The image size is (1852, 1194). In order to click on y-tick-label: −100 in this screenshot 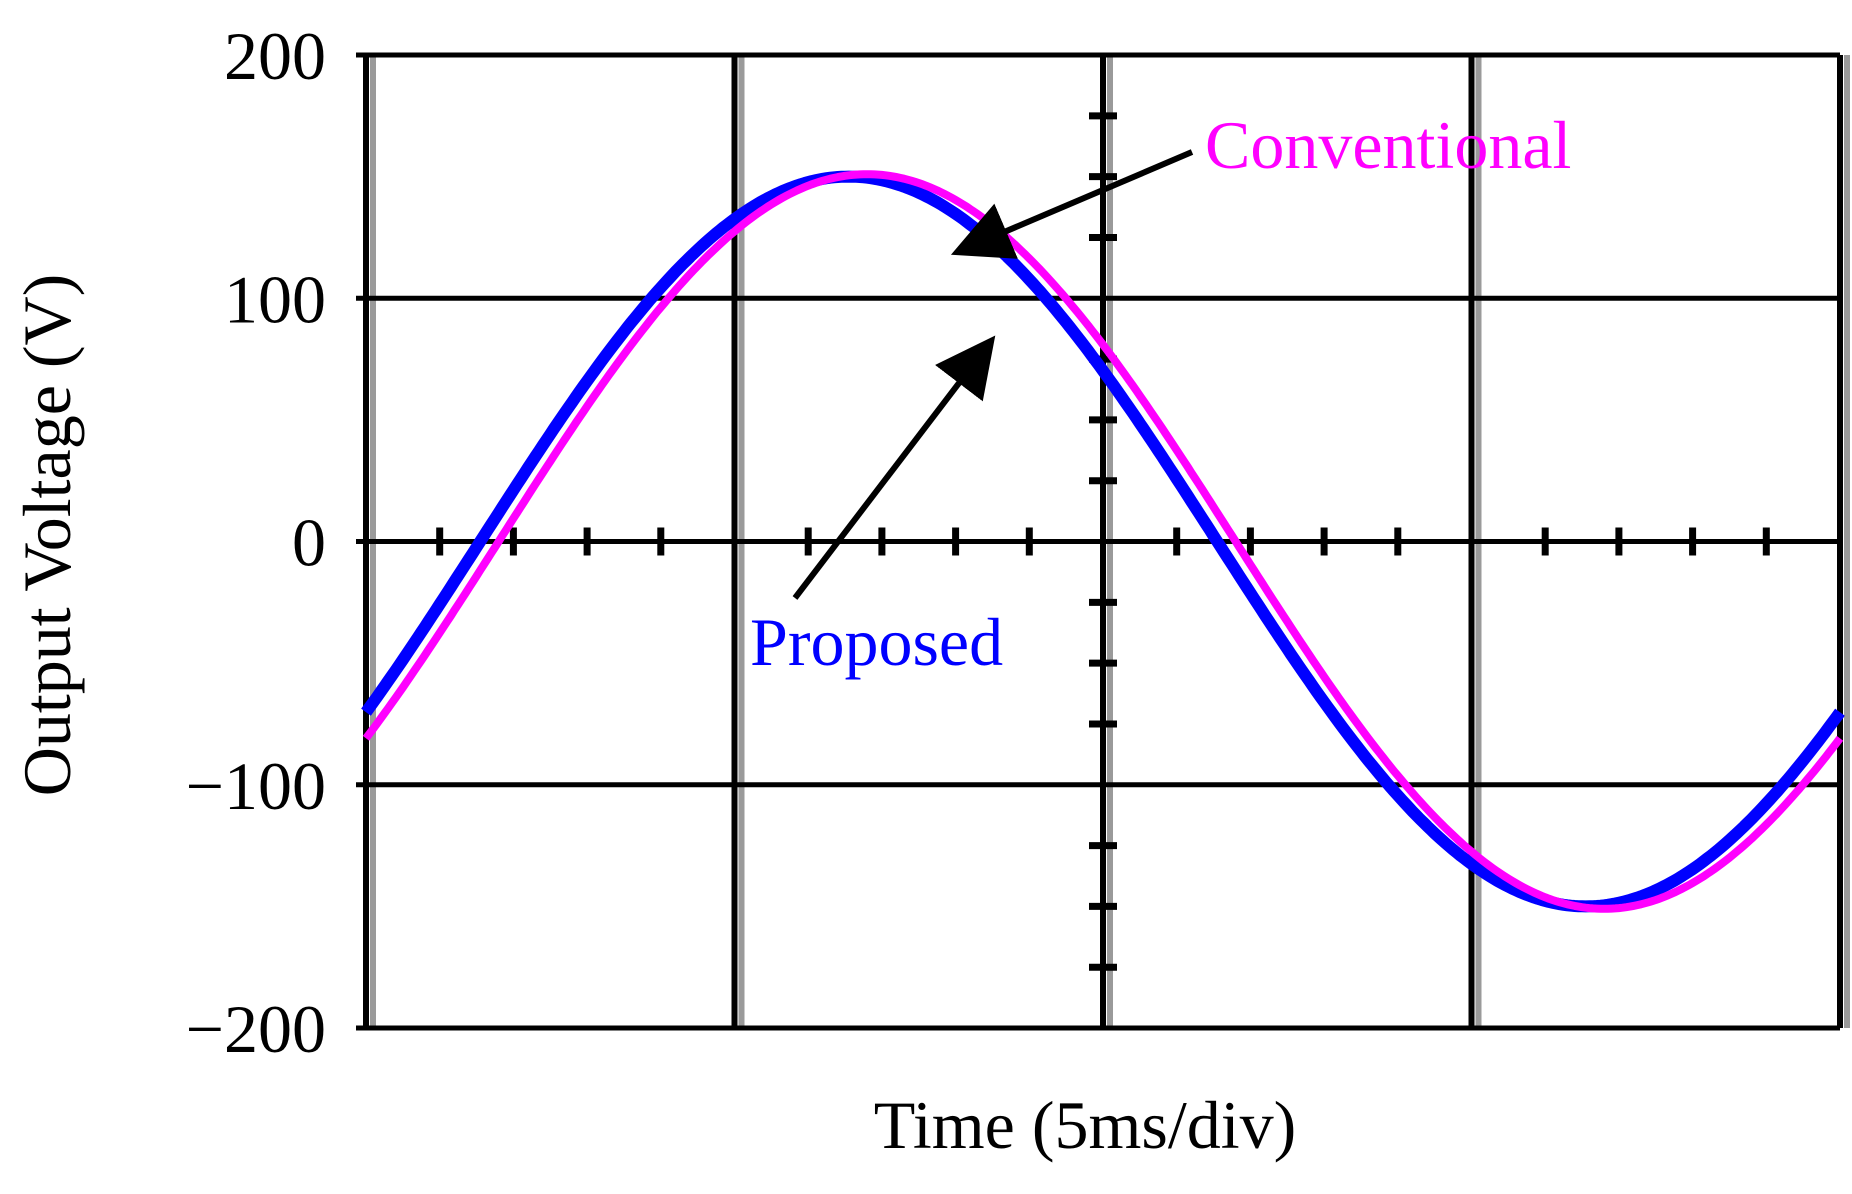, I will do `click(256, 786)`.